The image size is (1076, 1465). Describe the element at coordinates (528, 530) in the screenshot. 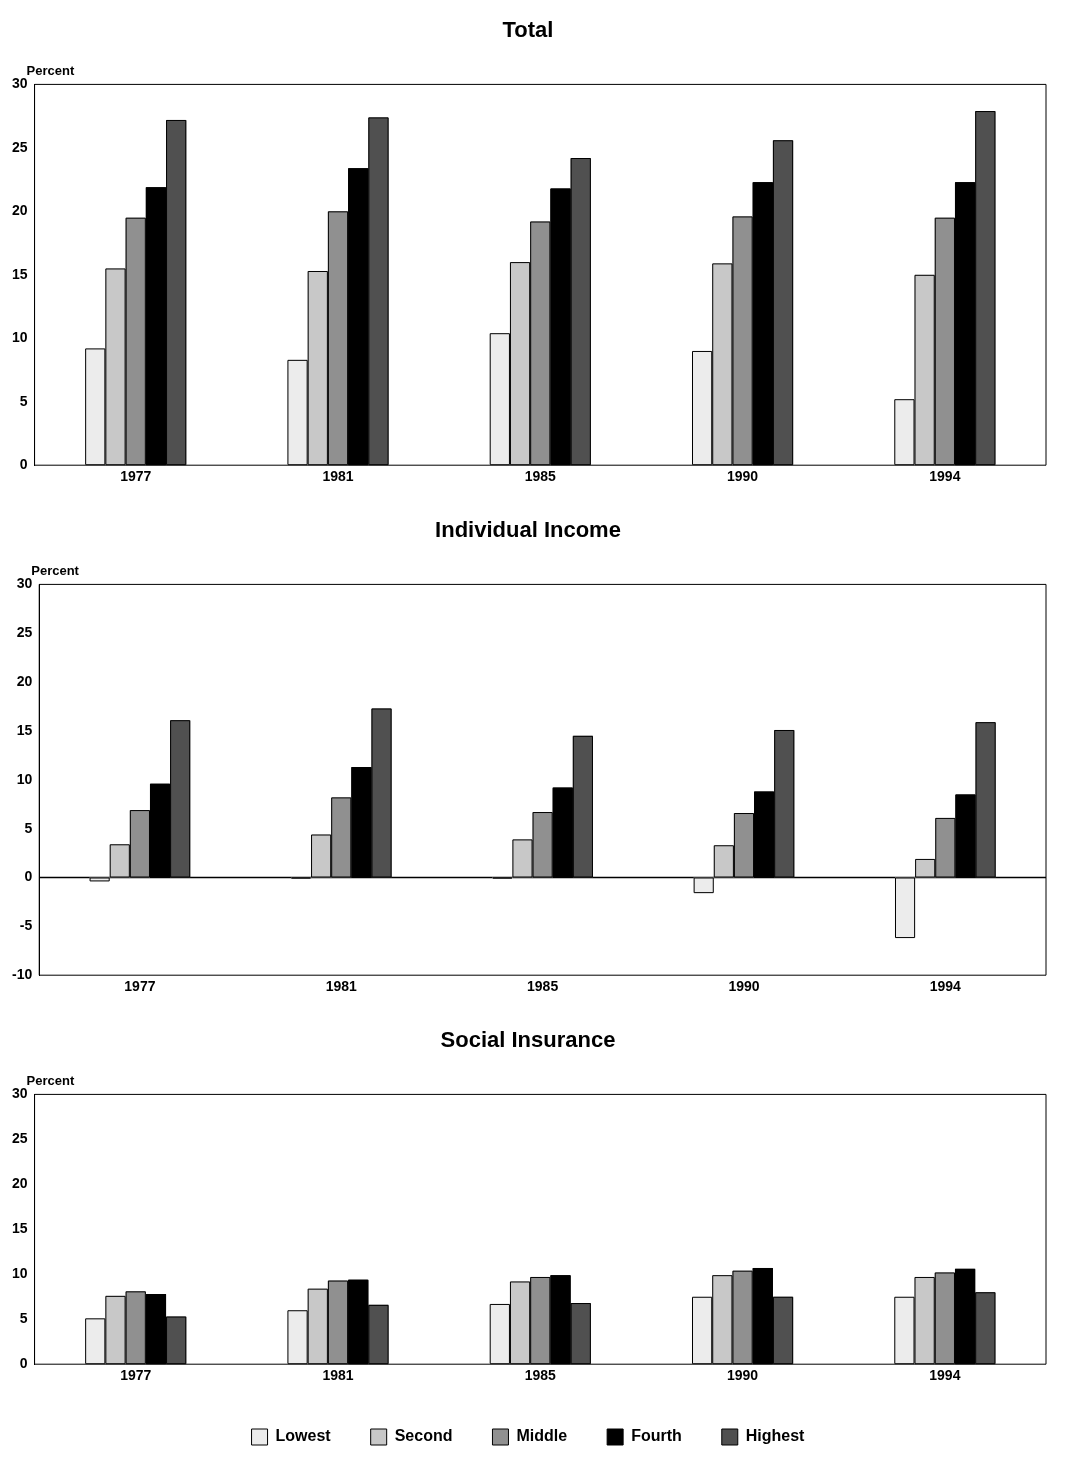

I see `chart-title: Individual Income` at that location.